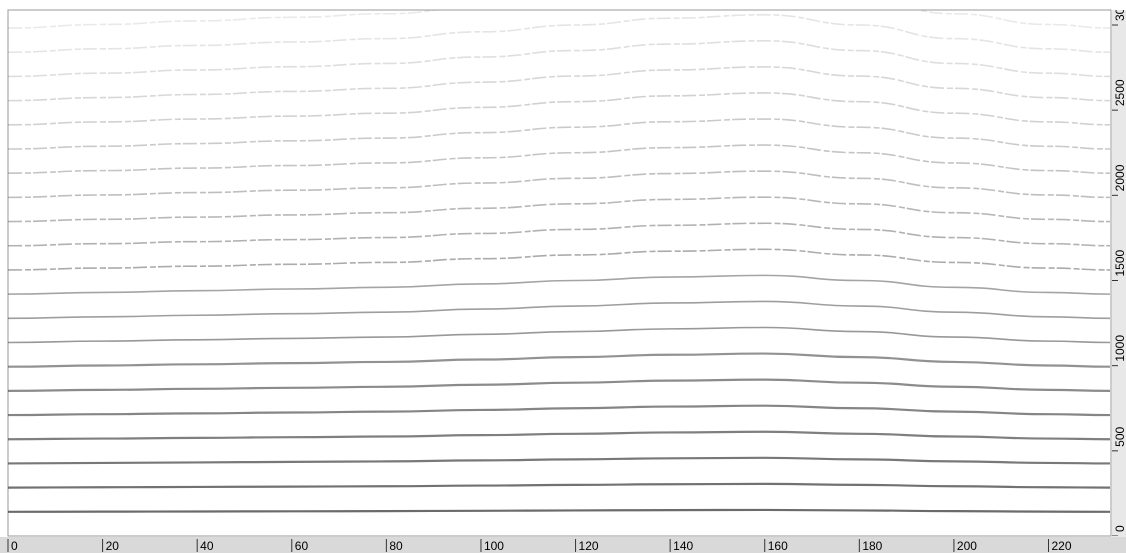 This screenshot has width=1126, height=553. I want to click on x-tick-label: 60, so click(302, 546).